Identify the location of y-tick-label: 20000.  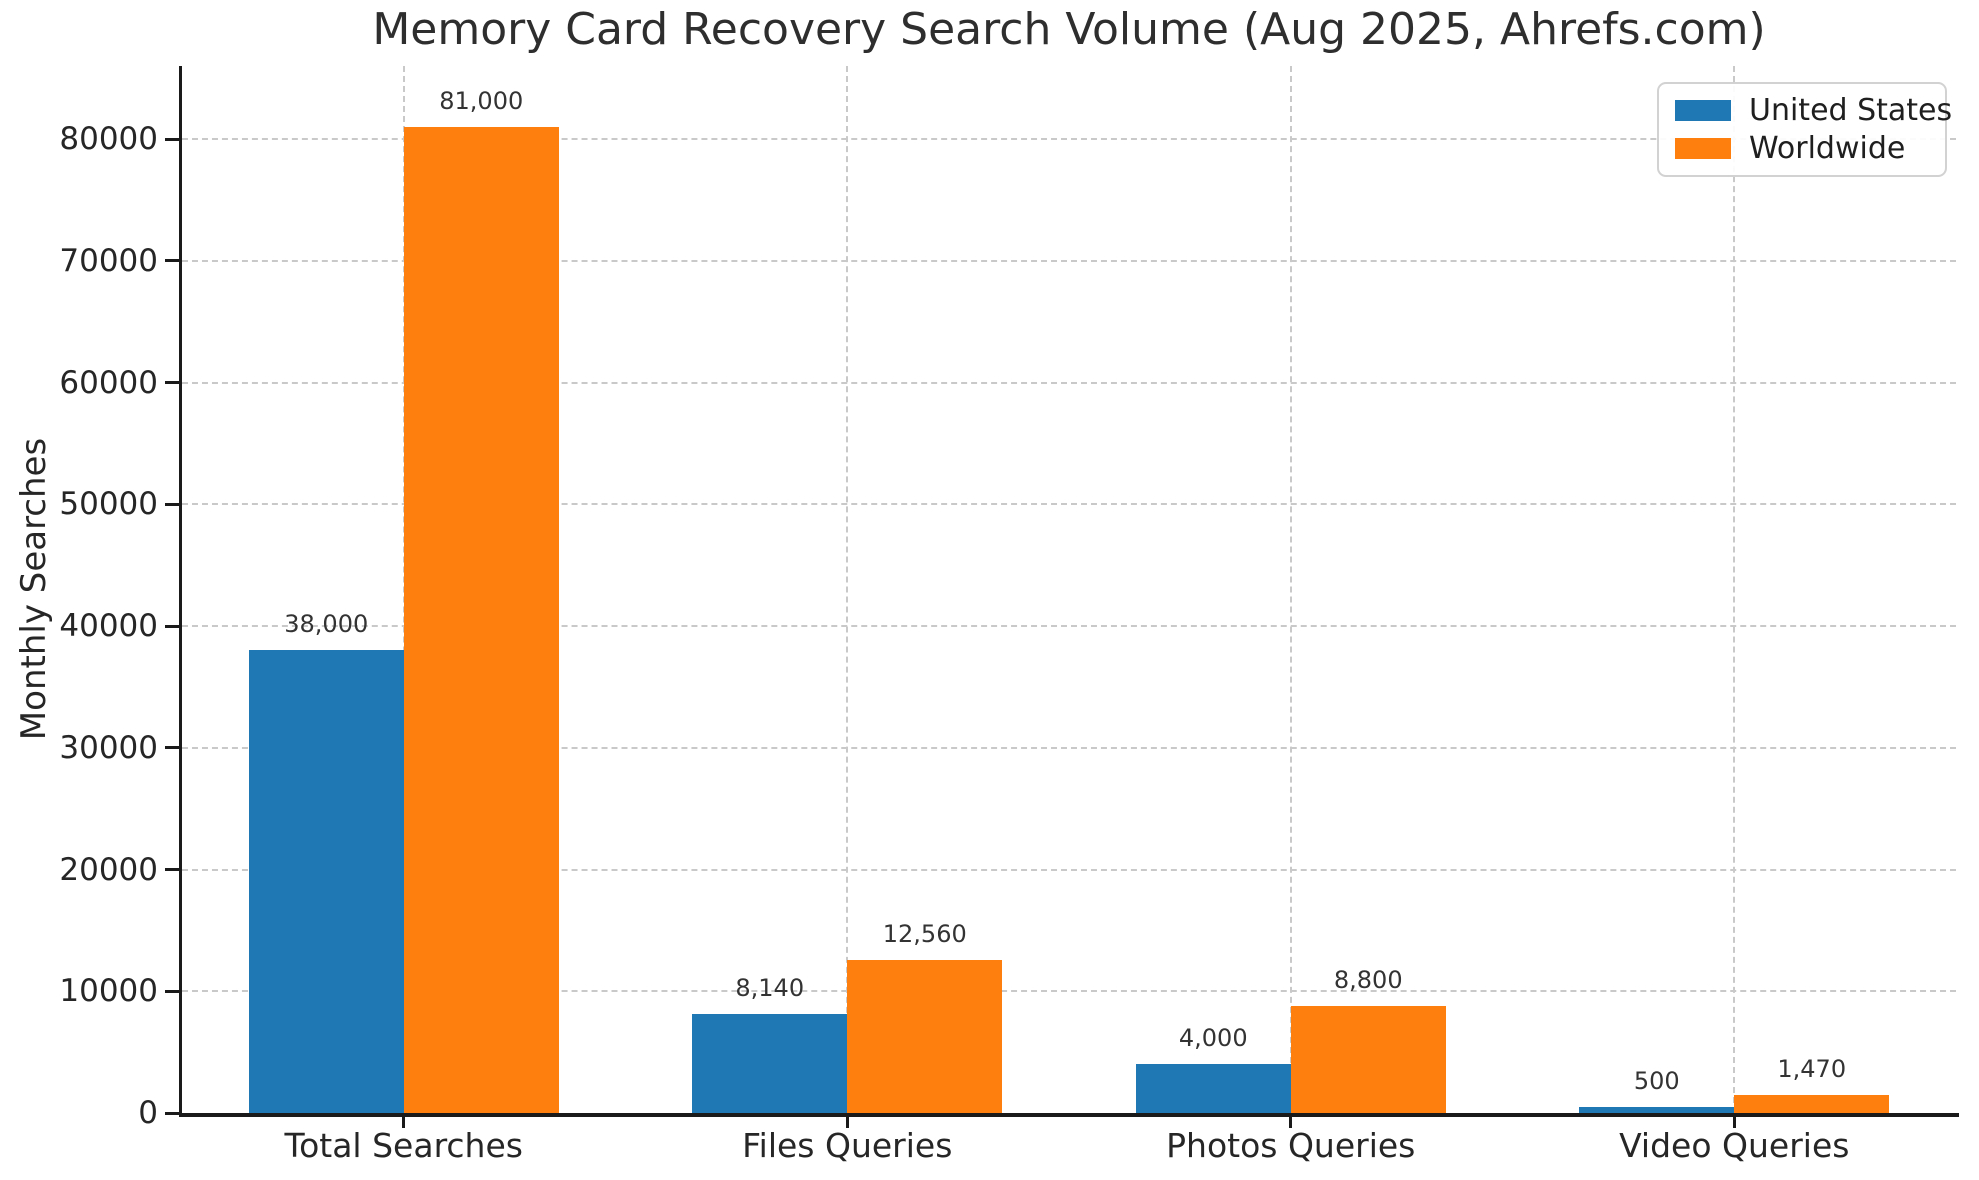
(108, 869).